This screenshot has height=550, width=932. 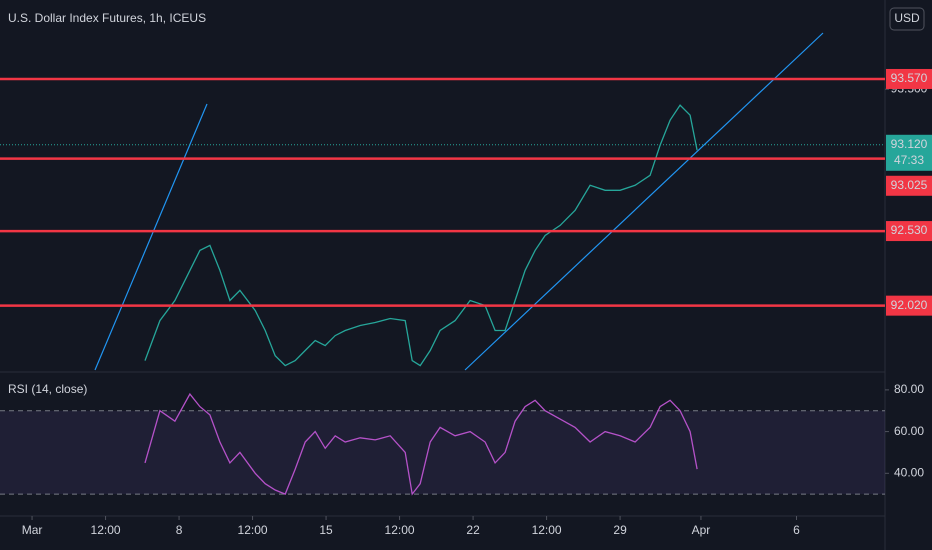 I want to click on x-tick-label: 22, so click(x=473, y=530).